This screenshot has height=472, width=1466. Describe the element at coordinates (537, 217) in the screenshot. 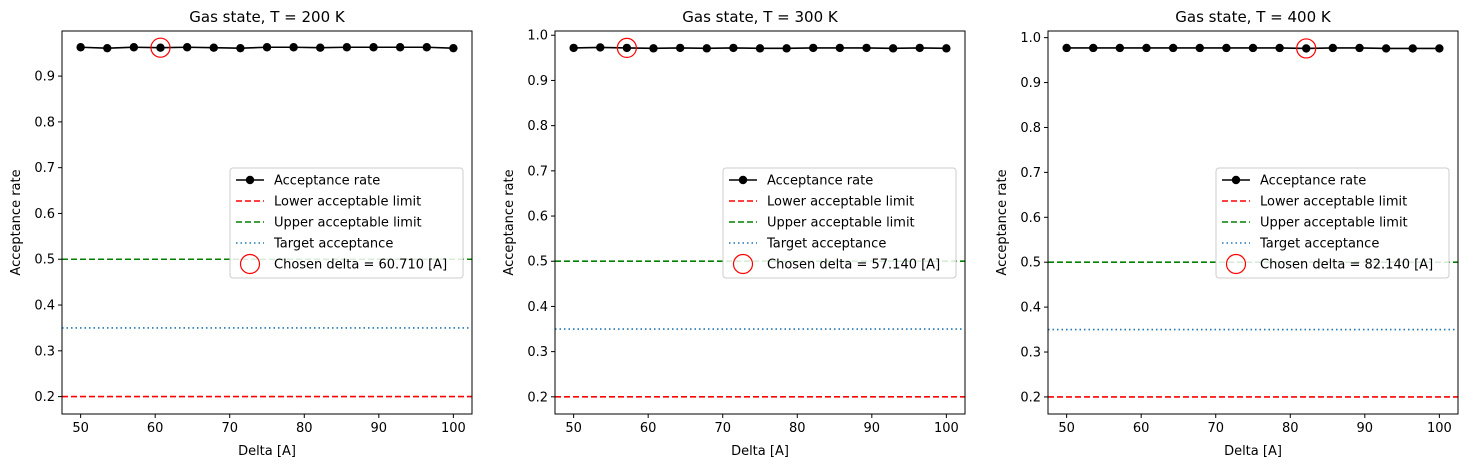

I see `y-tick-label: 0.6` at that location.